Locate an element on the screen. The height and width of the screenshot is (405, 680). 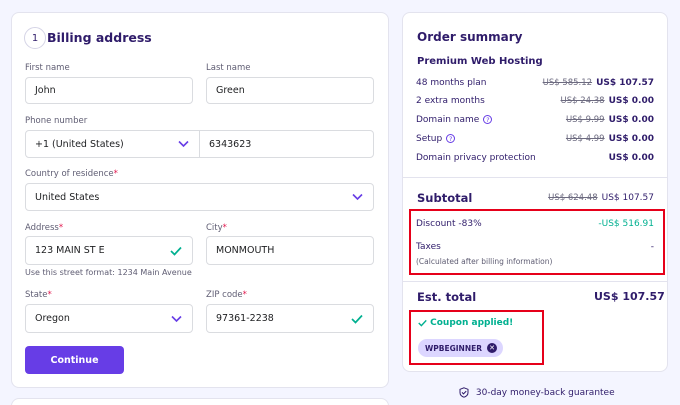
phone-label: Phone number is located at coordinates (56, 121).